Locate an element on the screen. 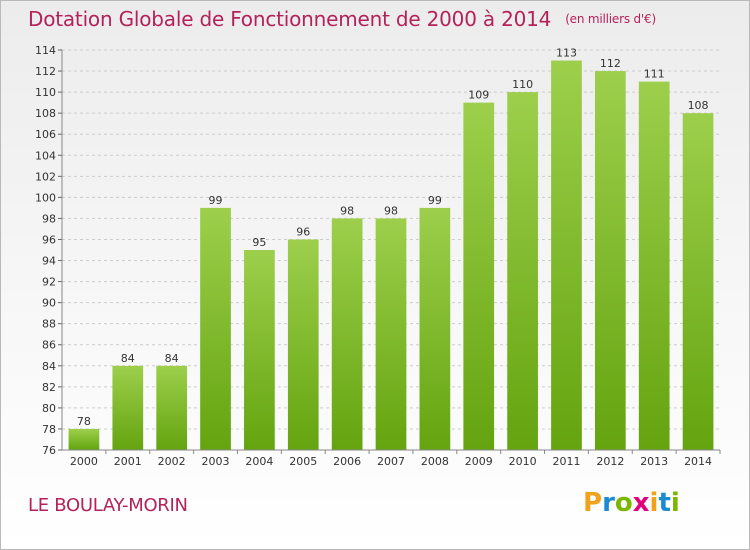  y-tick-label: 78 is located at coordinates (49, 429).